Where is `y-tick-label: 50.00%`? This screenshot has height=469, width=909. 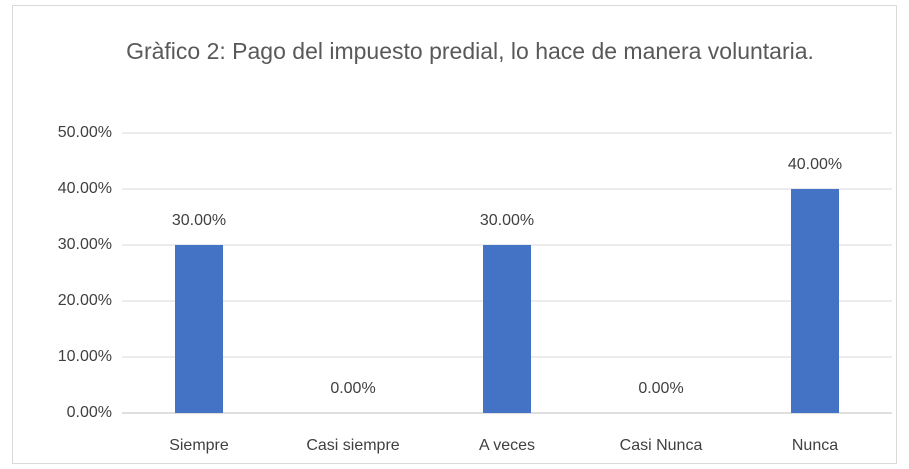
y-tick-label: 50.00% is located at coordinates (85, 132).